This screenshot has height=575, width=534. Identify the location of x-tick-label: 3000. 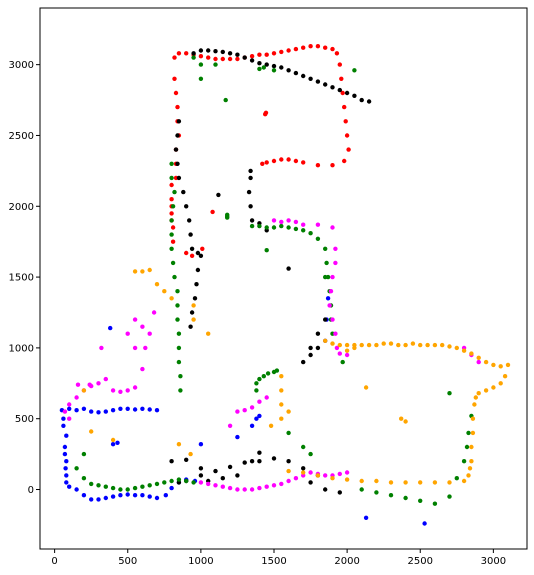
(493, 561).